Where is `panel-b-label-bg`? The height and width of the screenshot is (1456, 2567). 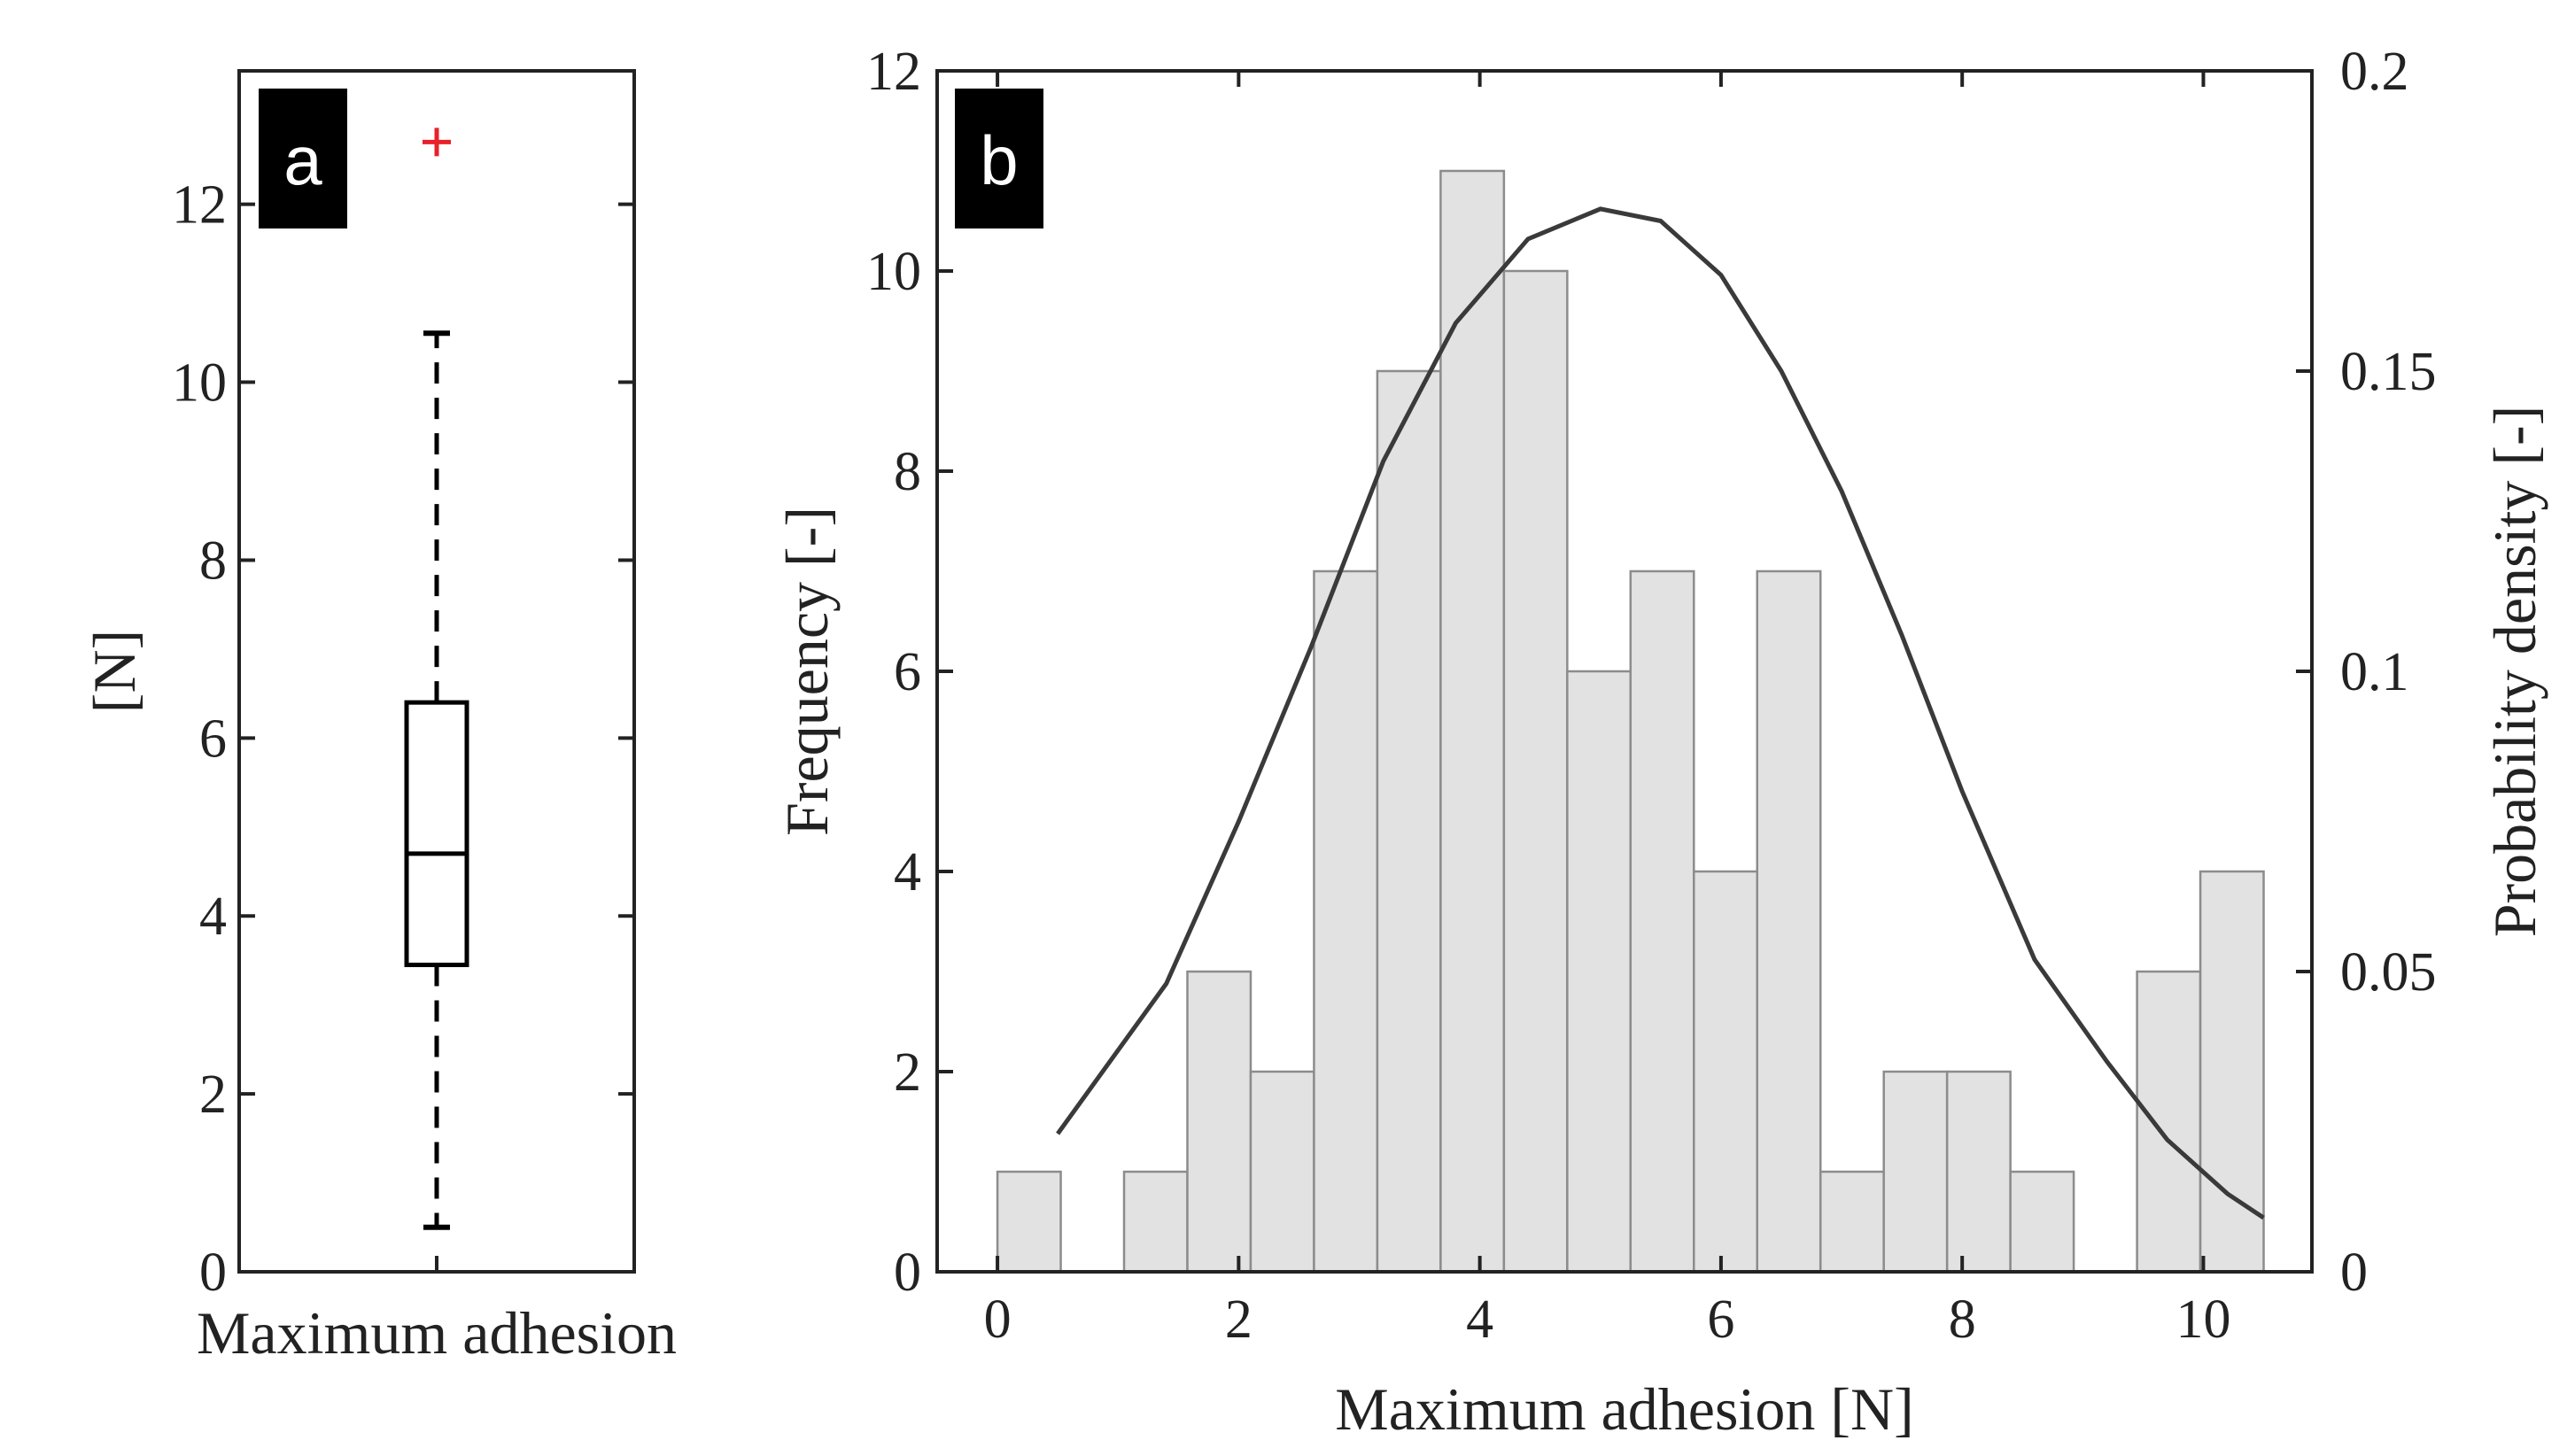 panel-b-label-bg is located at coordinates (999, 158).